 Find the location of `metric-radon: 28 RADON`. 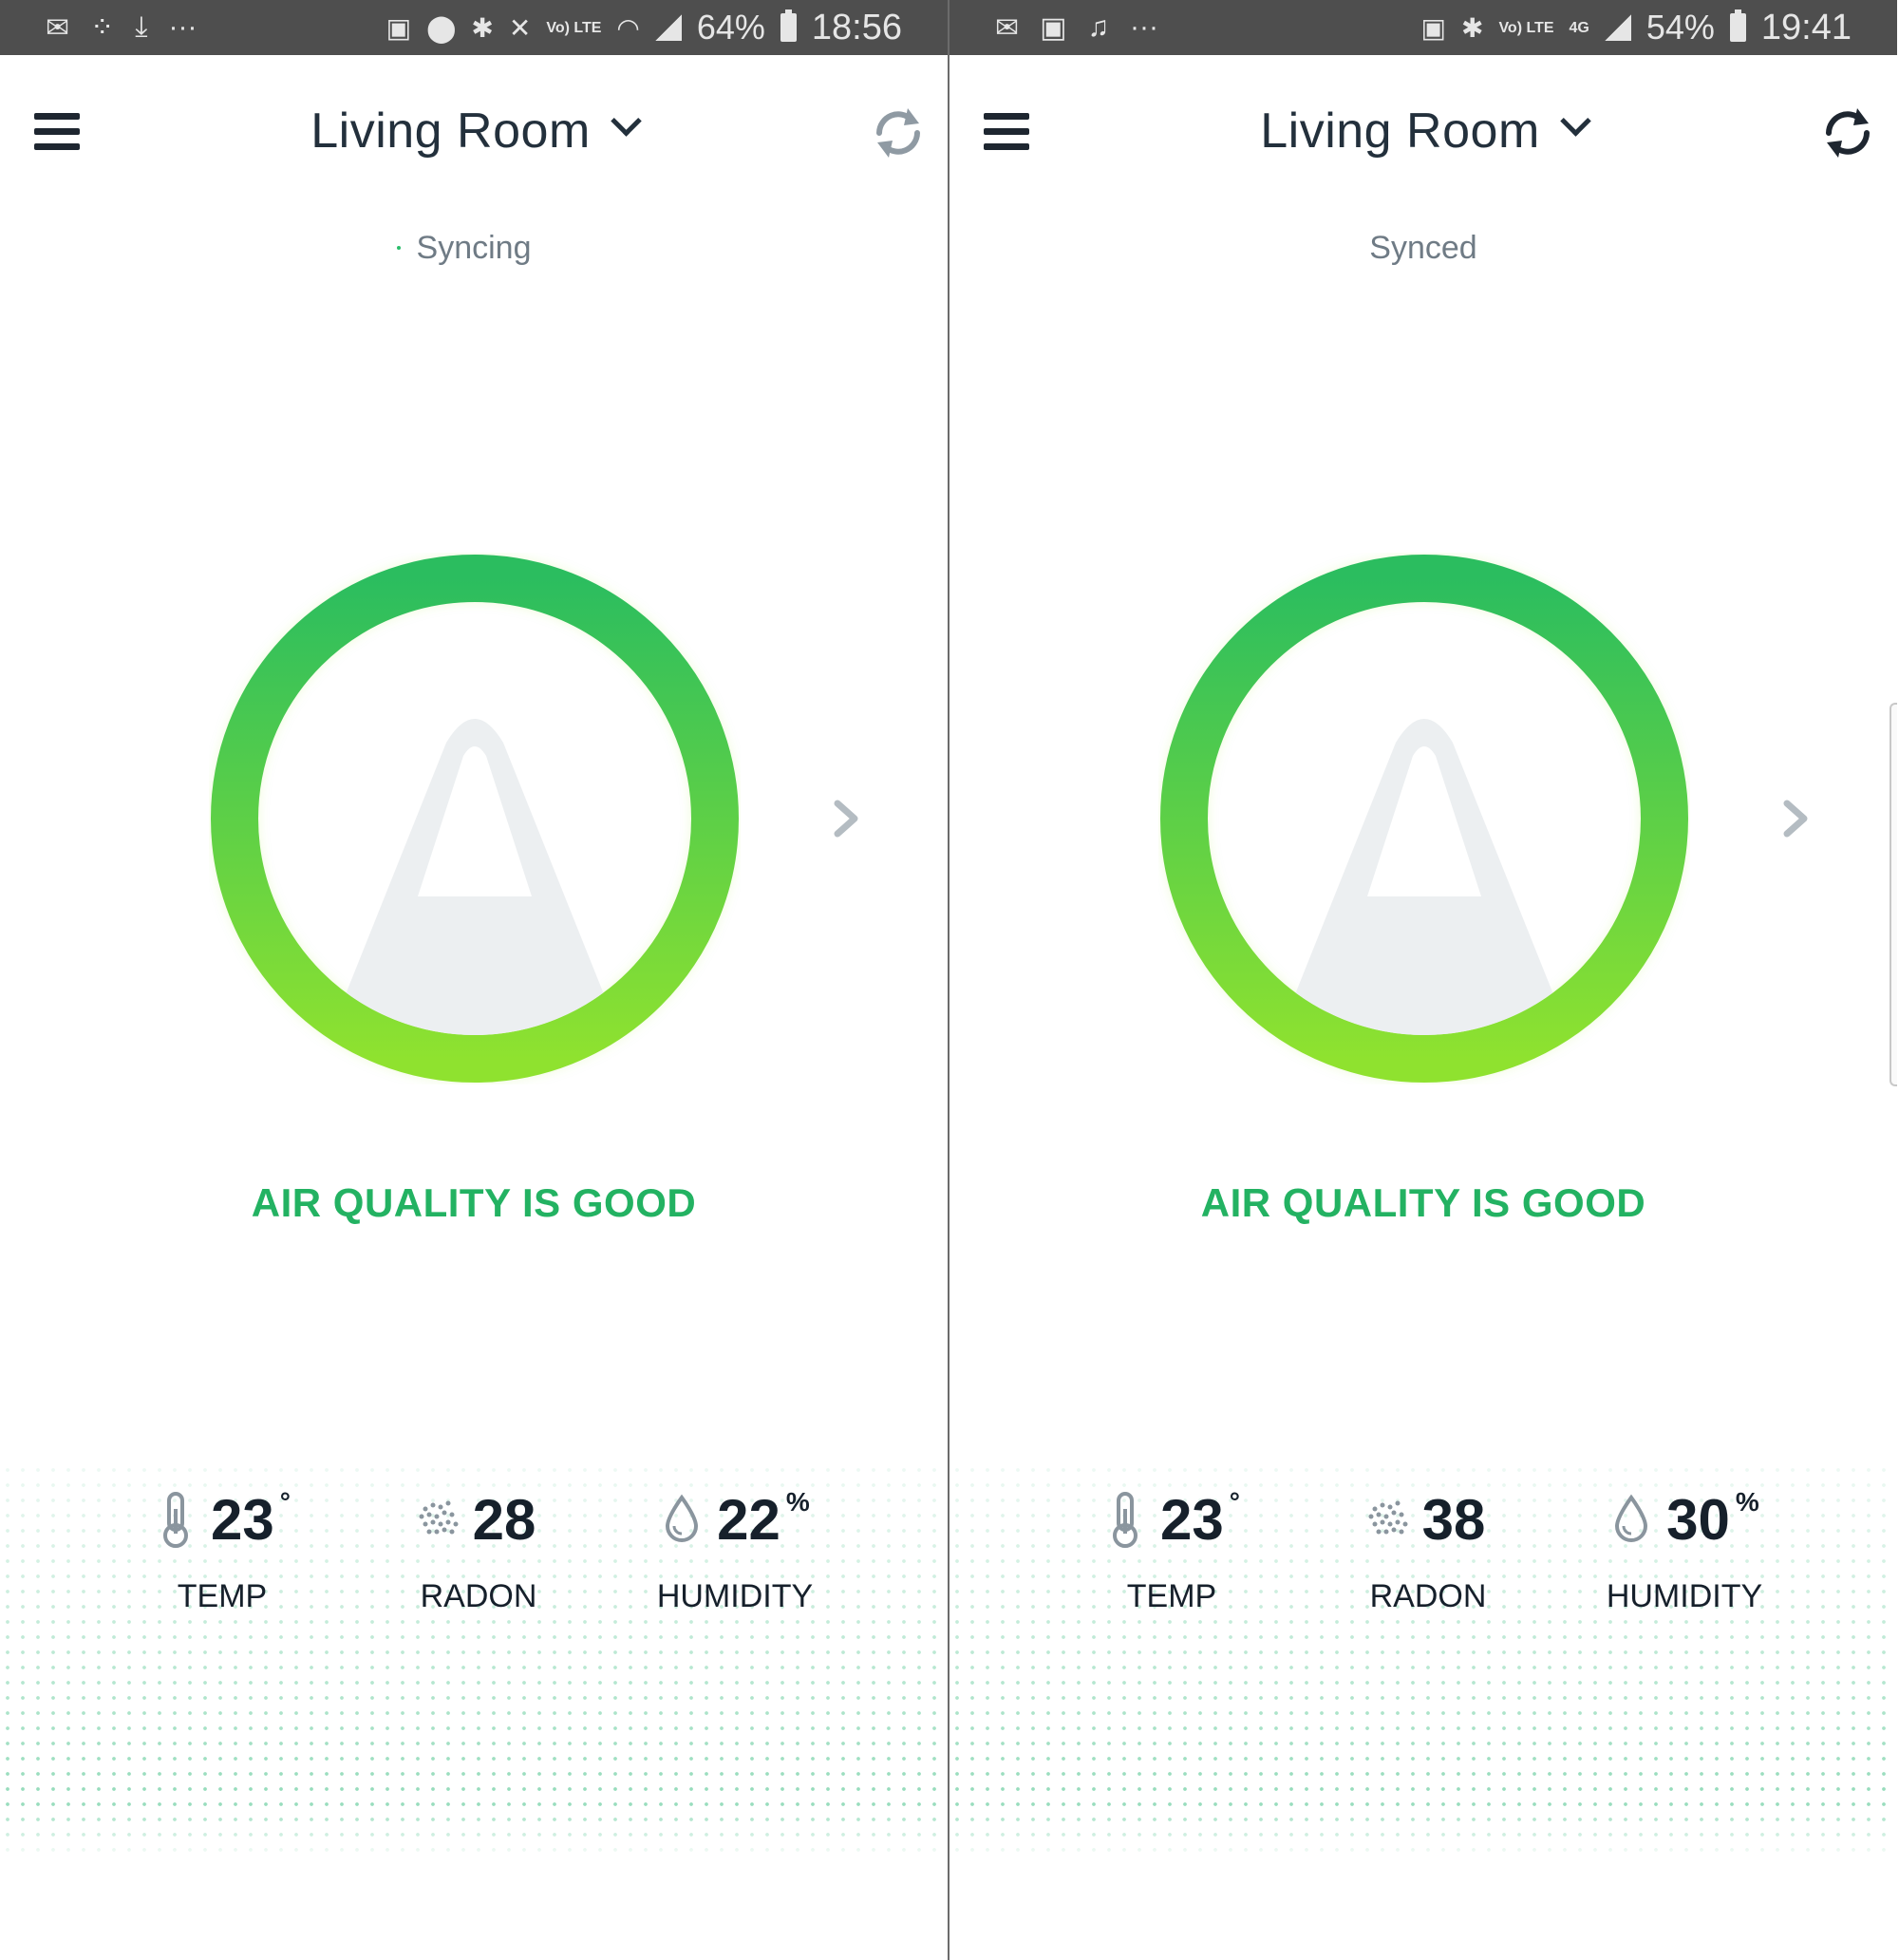

metric-radon: 28 RADON is located at coordinates (478, 1552).